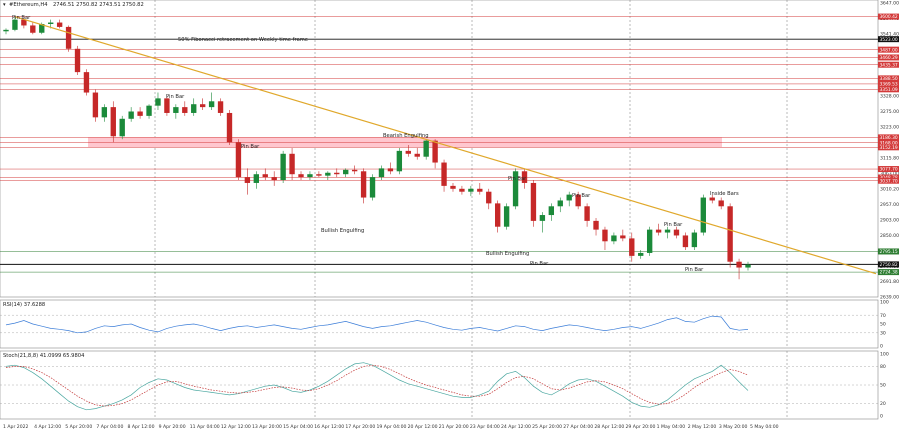 The width and height of the screenshot is (900, 433). Describe the element at coordinates (392, 427) in the screenshot. I see `time-tick: 19 Apr 04:00` at that location.